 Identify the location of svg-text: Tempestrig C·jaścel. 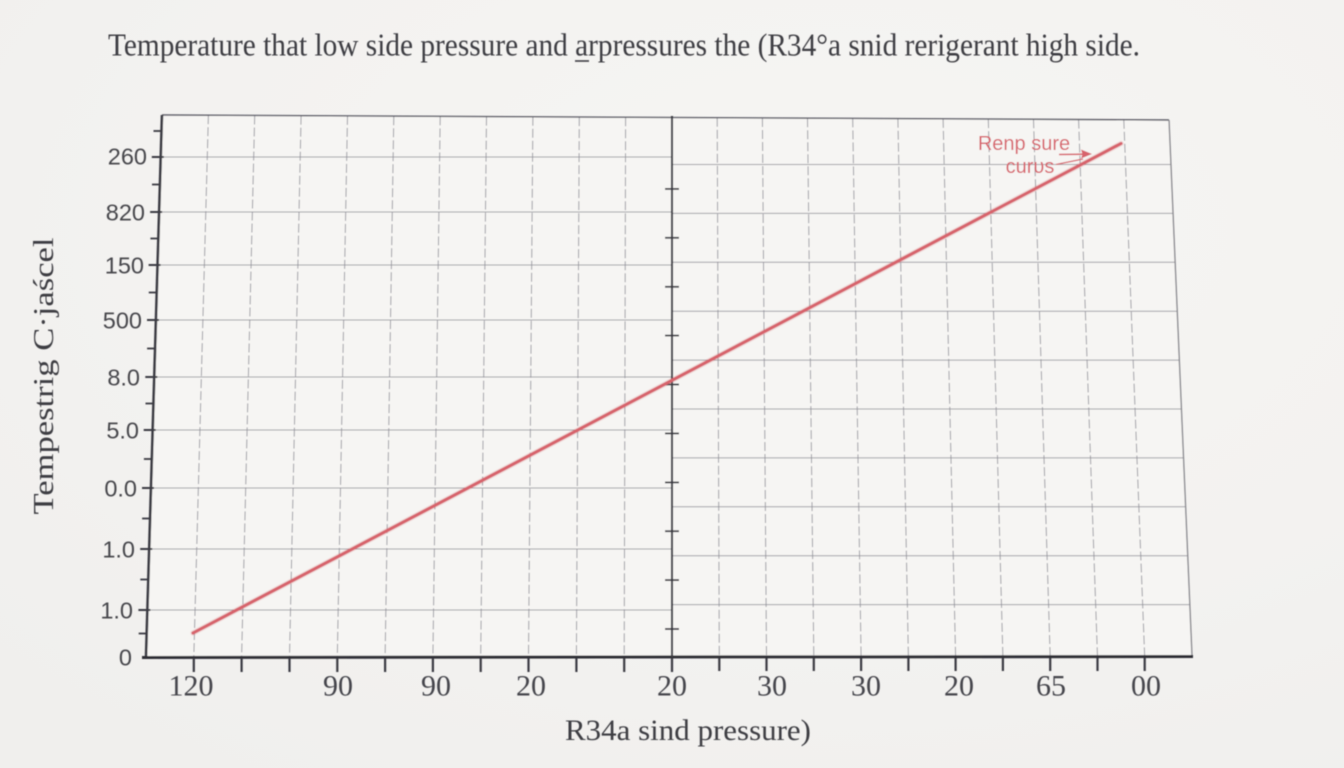
(44, 376).